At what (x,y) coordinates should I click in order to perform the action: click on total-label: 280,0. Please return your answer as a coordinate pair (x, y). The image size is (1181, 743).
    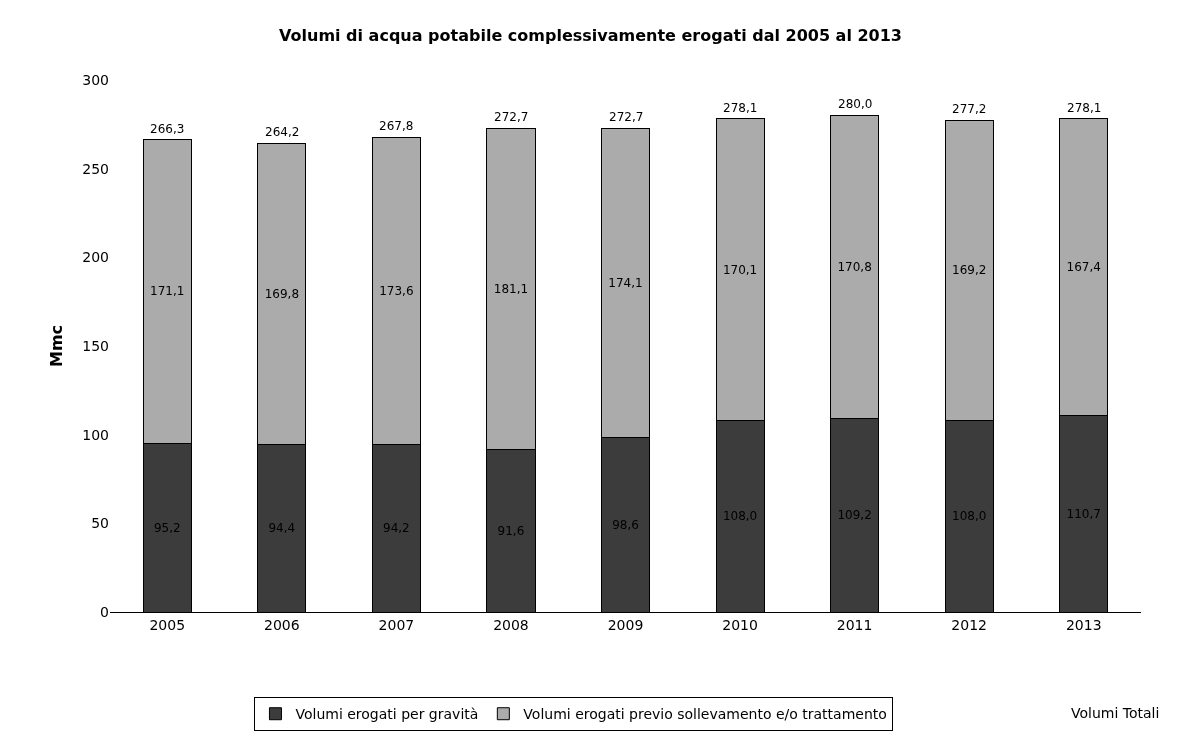
    Looking at the image, I should click on (855, 104).